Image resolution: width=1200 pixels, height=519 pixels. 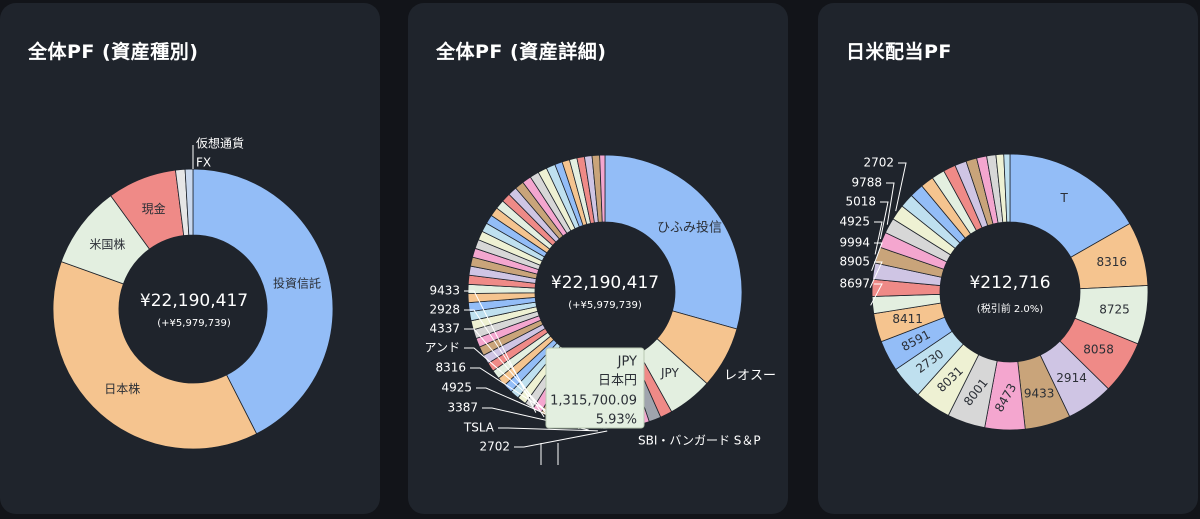 I want to click on slice-label: 9788, so click(x=866, y=183).